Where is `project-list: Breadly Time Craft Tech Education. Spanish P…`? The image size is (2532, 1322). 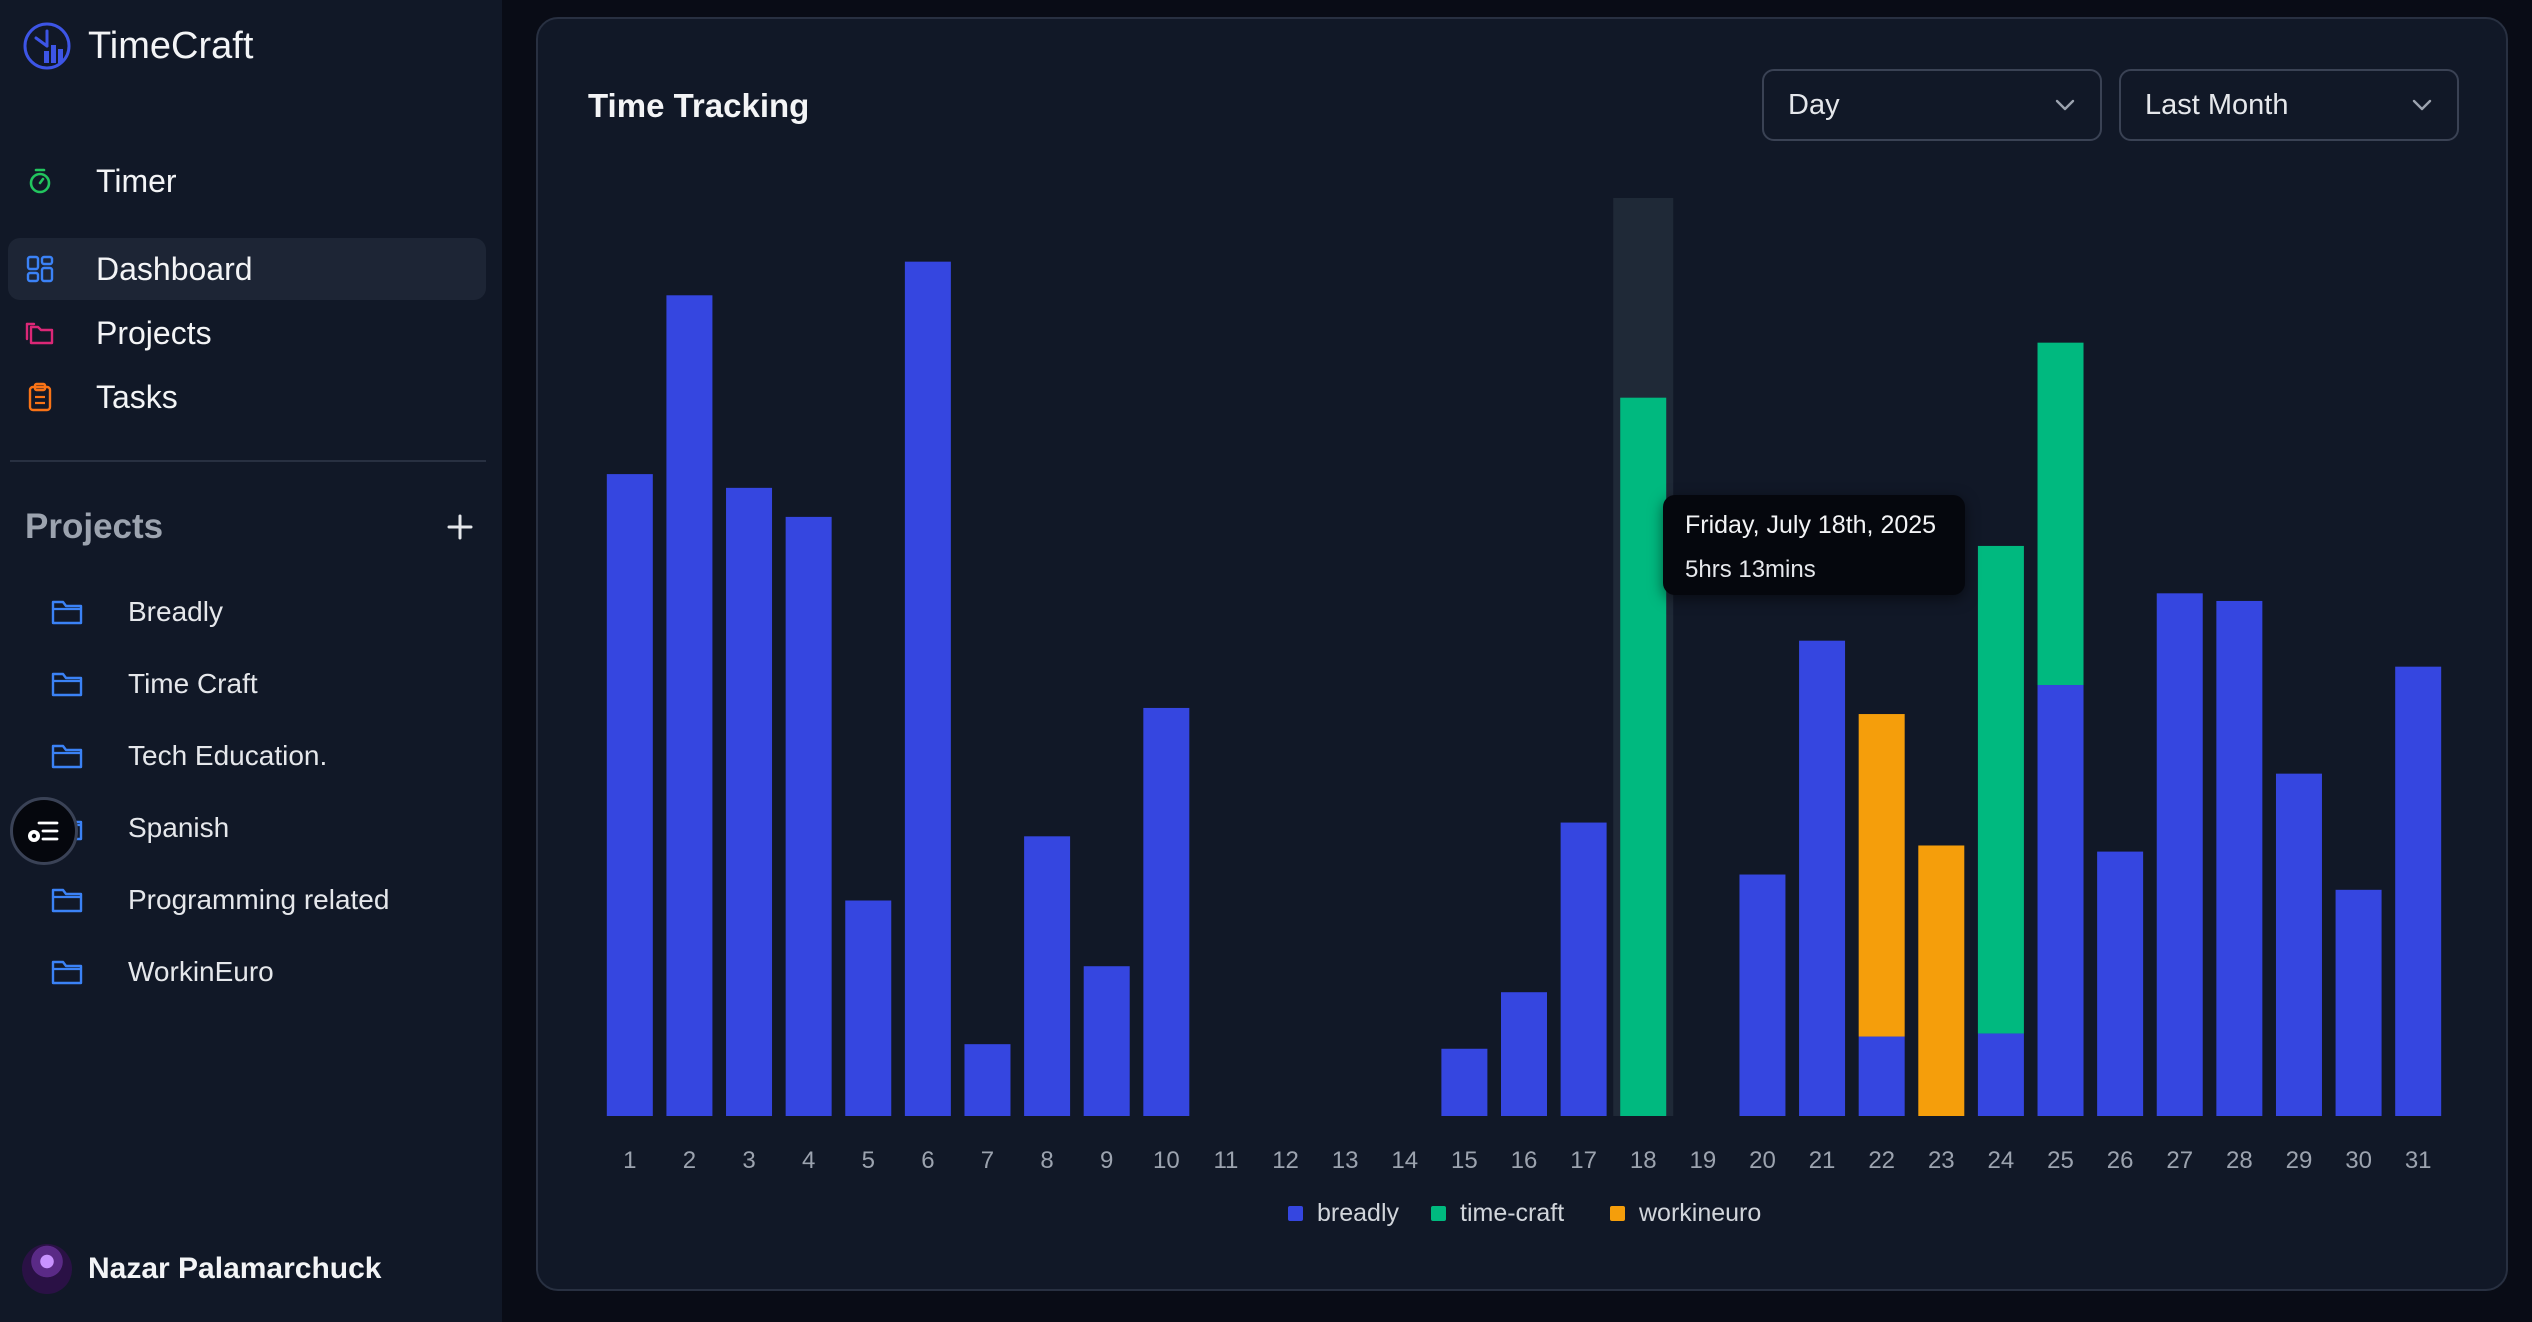 project-list: Breadly Time Craft Tech Education. Spanish P… is located at coordinates (265, 792).